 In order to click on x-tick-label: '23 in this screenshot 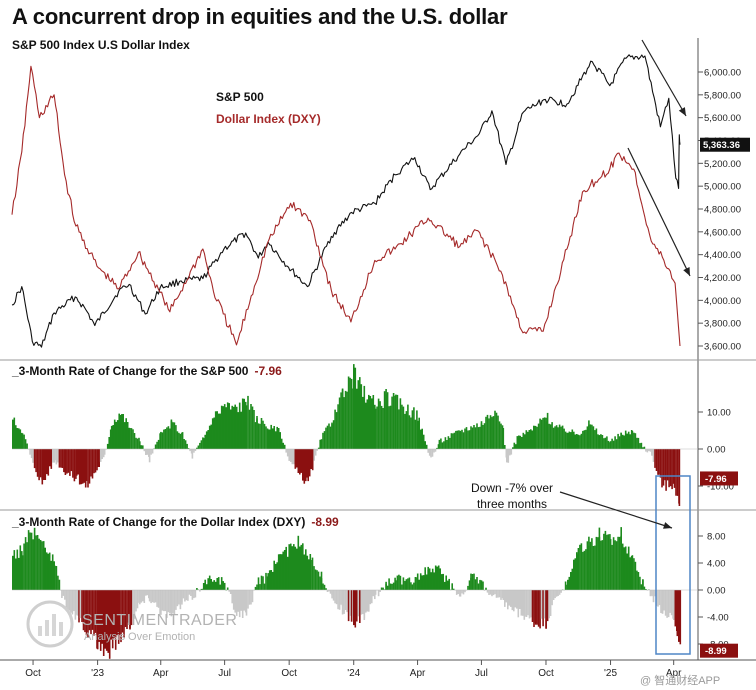, I will do `click(97, 673)`.